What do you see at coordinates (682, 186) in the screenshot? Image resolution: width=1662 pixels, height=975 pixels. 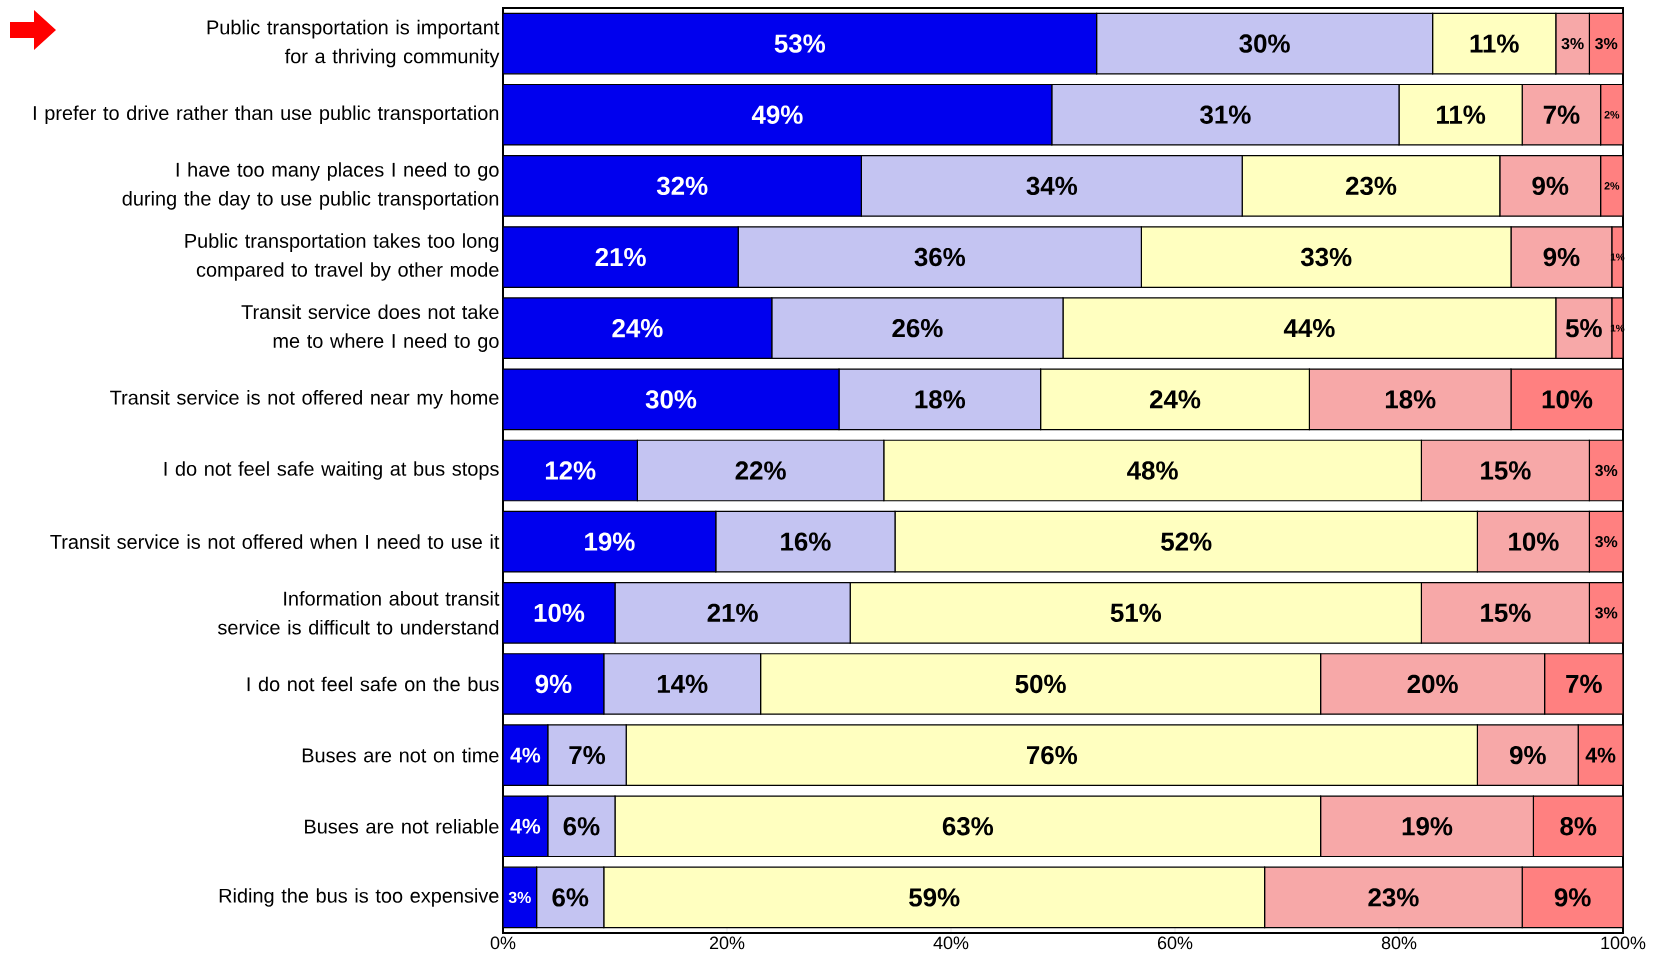 I see `data-label: 32%` at bounding box center [682, 186].